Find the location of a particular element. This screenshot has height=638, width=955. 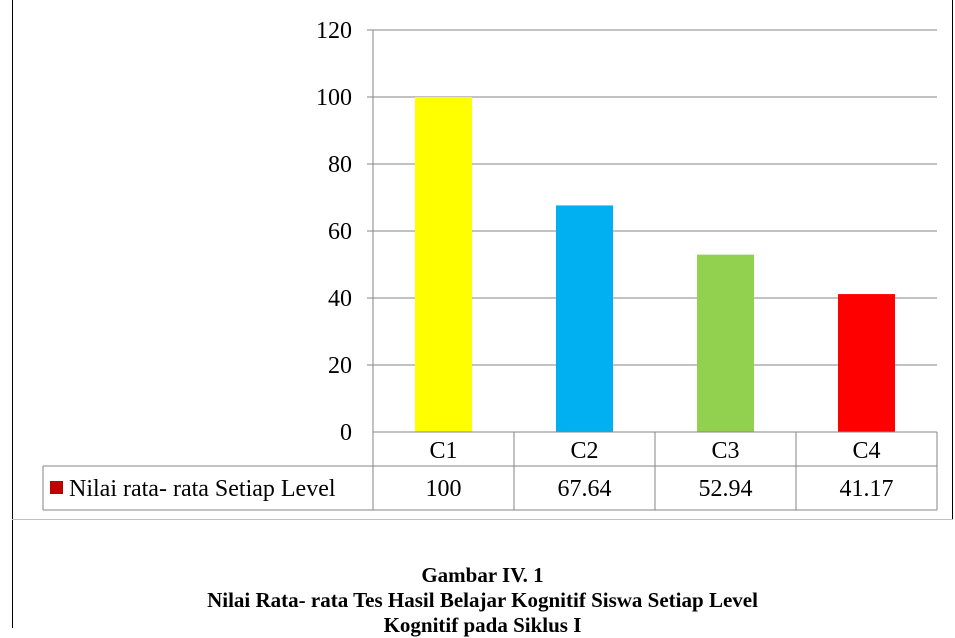

data-value-c4: 41.17 is located at coordinates (867, 489).